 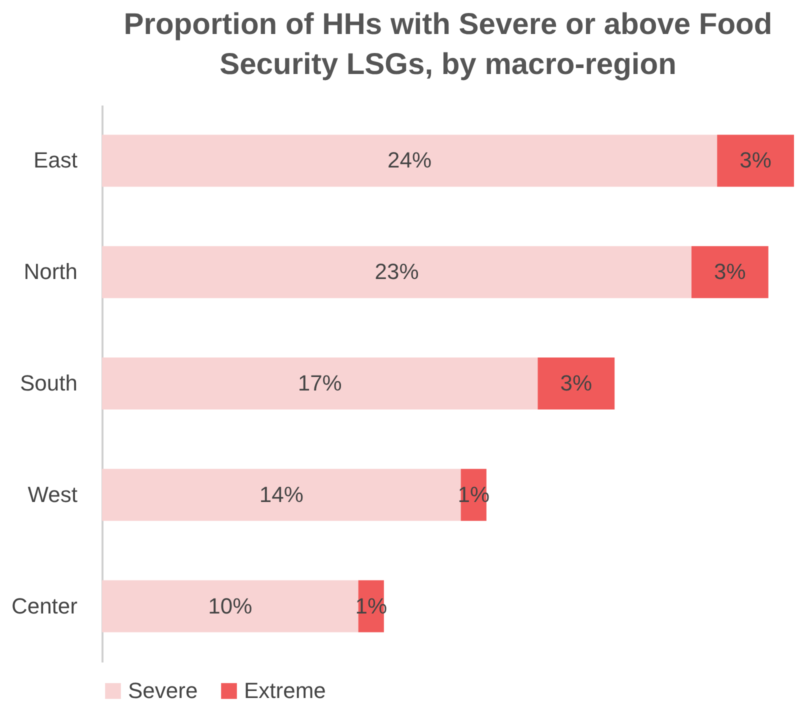 What do you see at coordinates (285, 690) in the screenshot?
I see `legend-label: Extreme` at bounding box center [285, 690].